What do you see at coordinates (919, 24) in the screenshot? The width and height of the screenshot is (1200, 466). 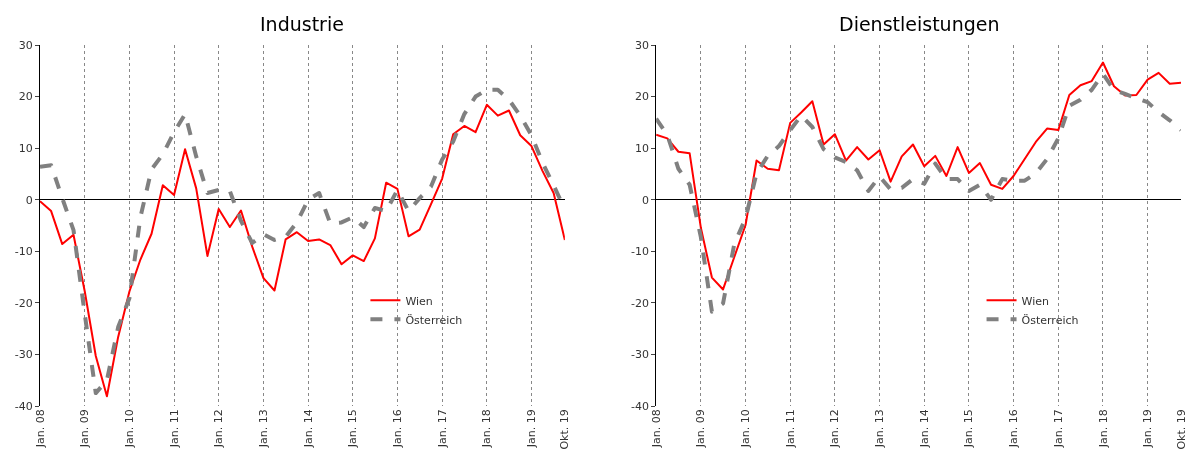 I see `chart-title: Dienstleistungen` at bounding box center [919, 24].